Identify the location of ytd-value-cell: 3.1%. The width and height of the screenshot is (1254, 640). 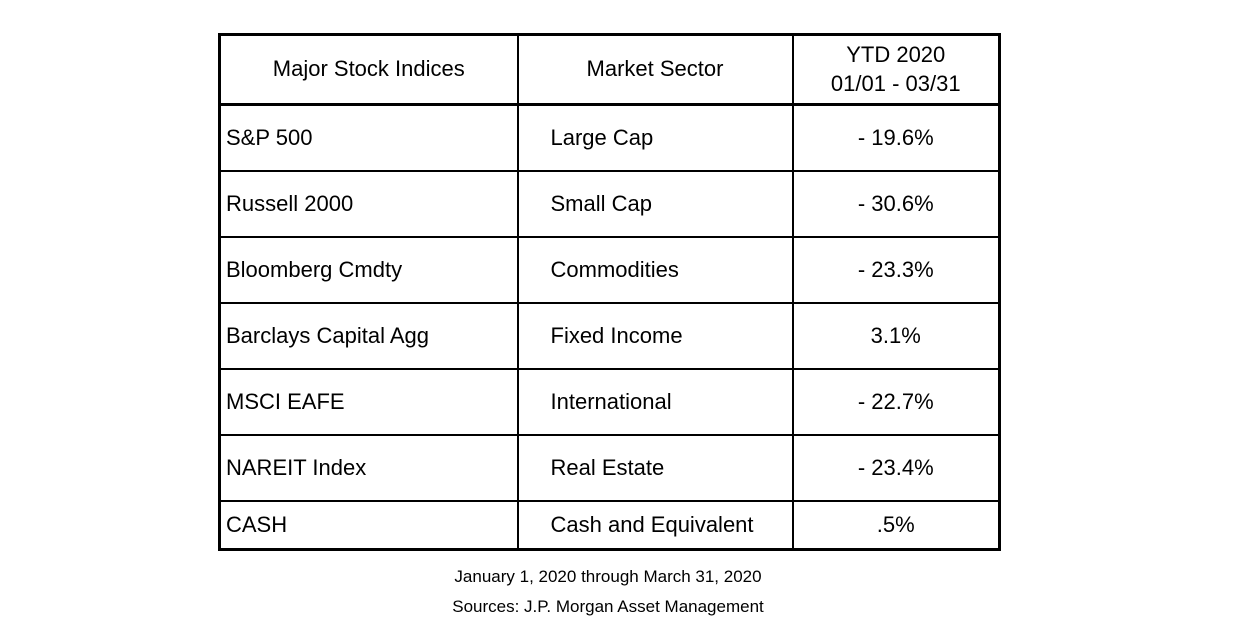
(896, 335).